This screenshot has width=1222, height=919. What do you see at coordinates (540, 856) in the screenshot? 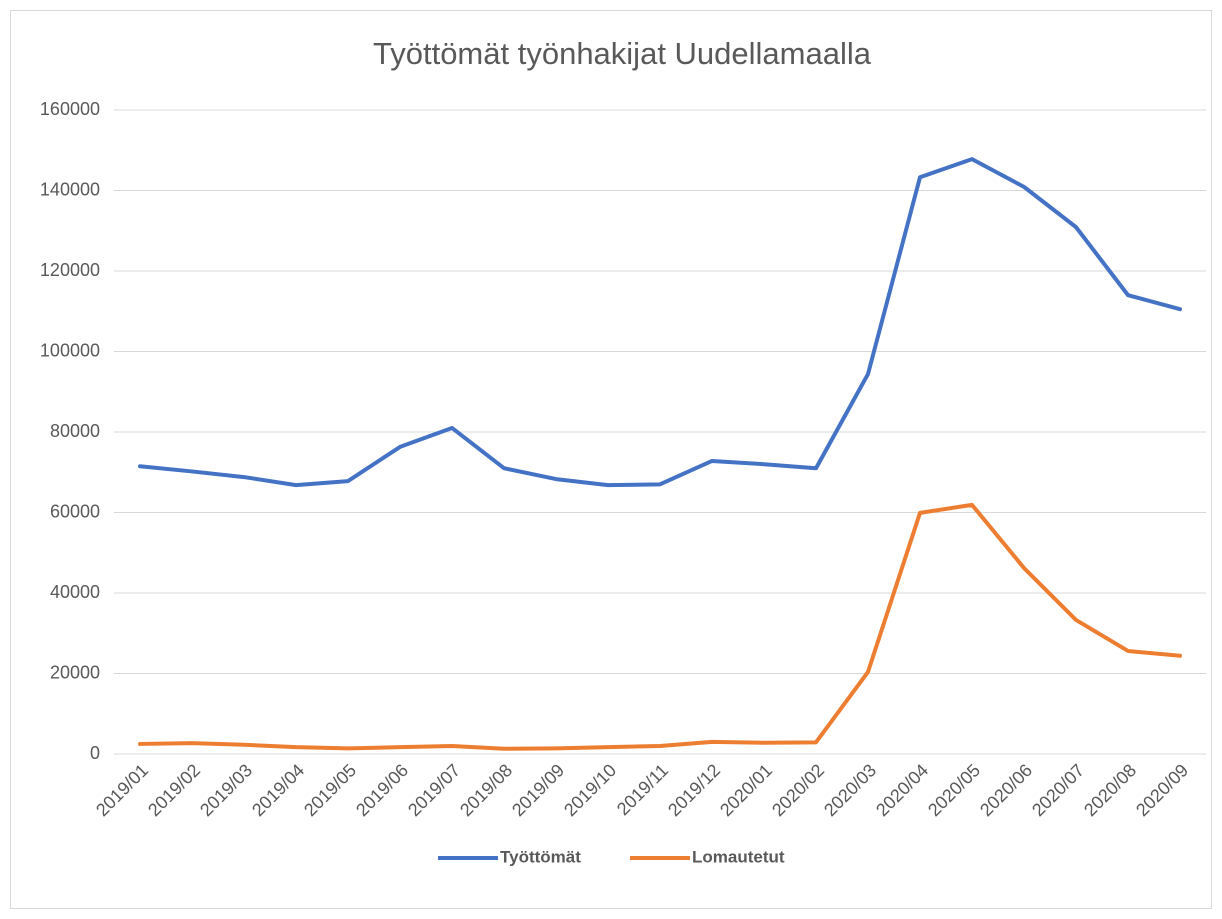
I see `legend-label: Työttömät` at bounding box center [540, 856].